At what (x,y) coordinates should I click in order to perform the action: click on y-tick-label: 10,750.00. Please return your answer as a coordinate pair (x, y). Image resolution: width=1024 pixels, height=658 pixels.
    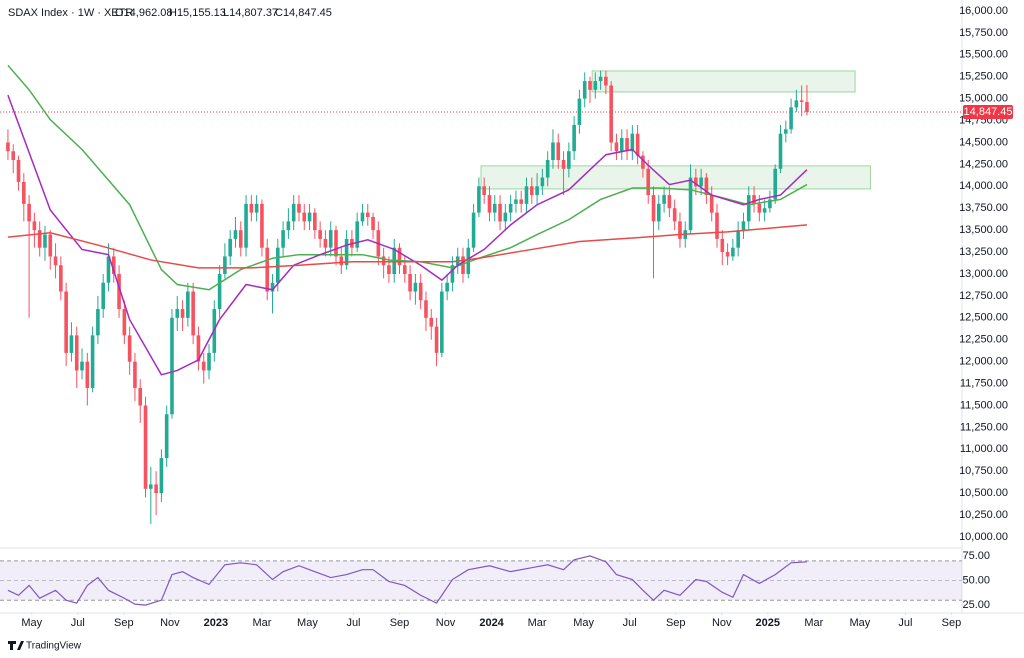
    Looking at the image, I should click on (983, 471).